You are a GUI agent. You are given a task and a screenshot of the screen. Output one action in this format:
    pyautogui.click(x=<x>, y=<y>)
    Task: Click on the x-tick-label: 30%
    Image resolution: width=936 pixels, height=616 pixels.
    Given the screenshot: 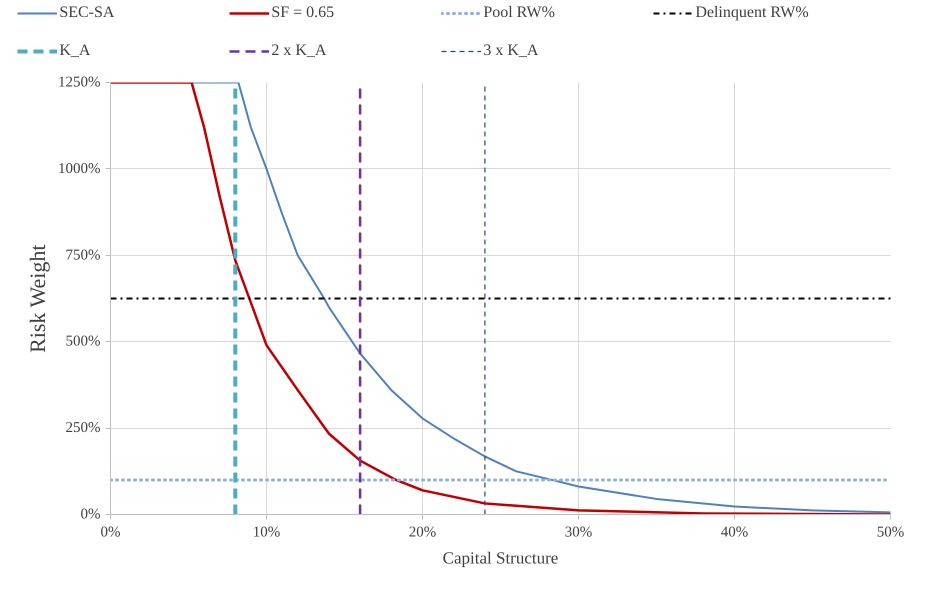 What is the action you would take?
    pyautogui.click(x=578, y=532)
    